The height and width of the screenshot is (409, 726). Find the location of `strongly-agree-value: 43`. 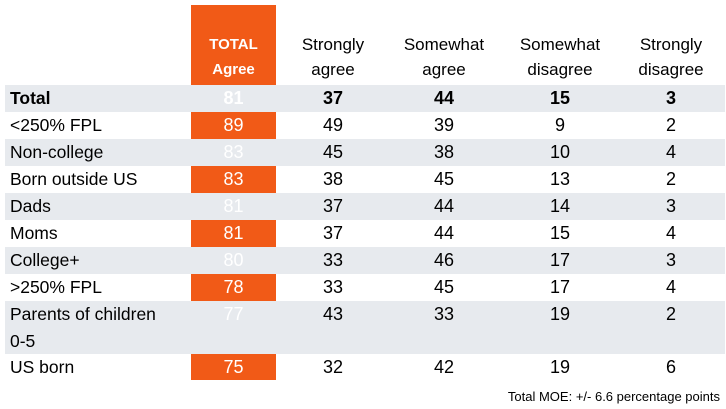

strongly-agree-value: 43 is located at coordinates (333, 314).